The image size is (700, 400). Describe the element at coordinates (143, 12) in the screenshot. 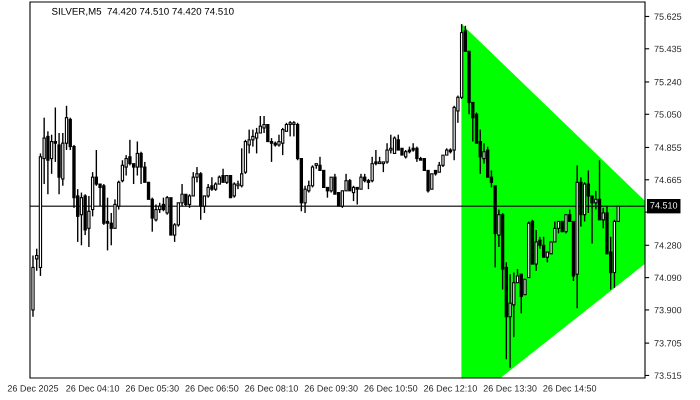

I see `text: SILVER,M5 74.420 74.510 74.420 74.510` at that location.